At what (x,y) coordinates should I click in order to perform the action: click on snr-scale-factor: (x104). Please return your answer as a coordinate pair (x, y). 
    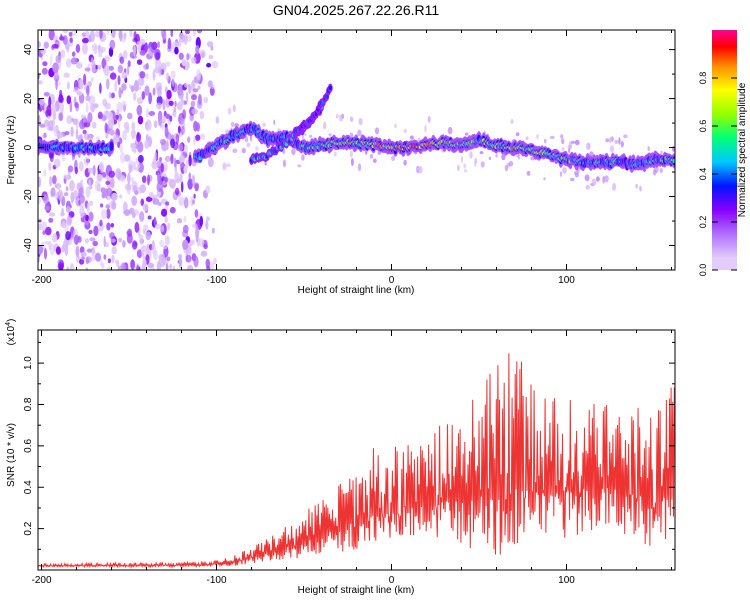
    Looking at the image, I should click on (11, 332).